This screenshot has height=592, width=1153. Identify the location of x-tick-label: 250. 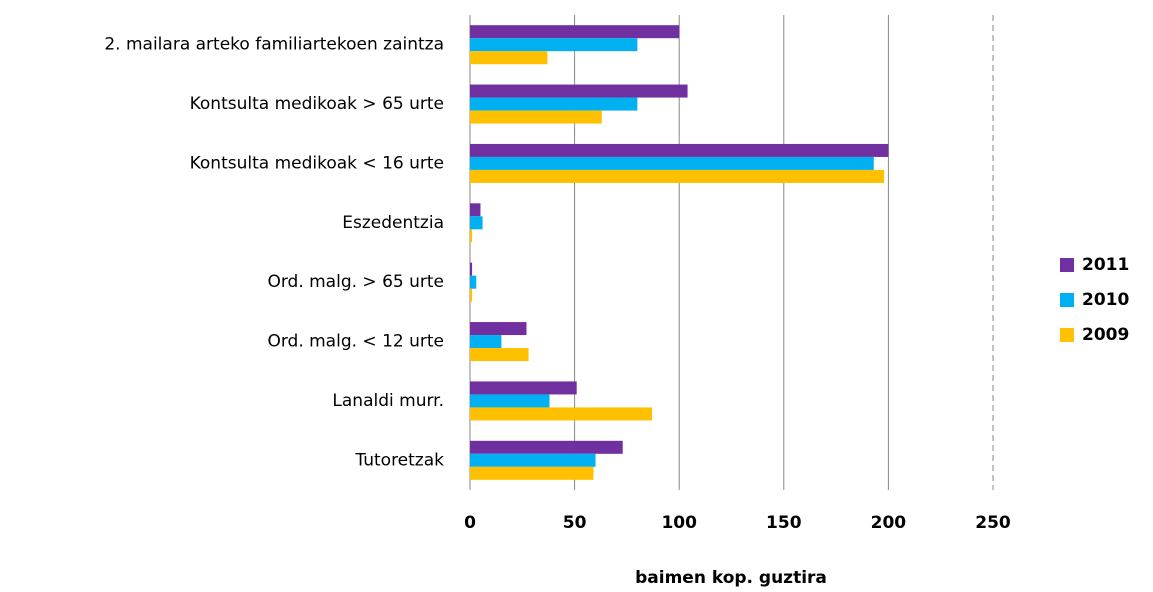
(993, 523).